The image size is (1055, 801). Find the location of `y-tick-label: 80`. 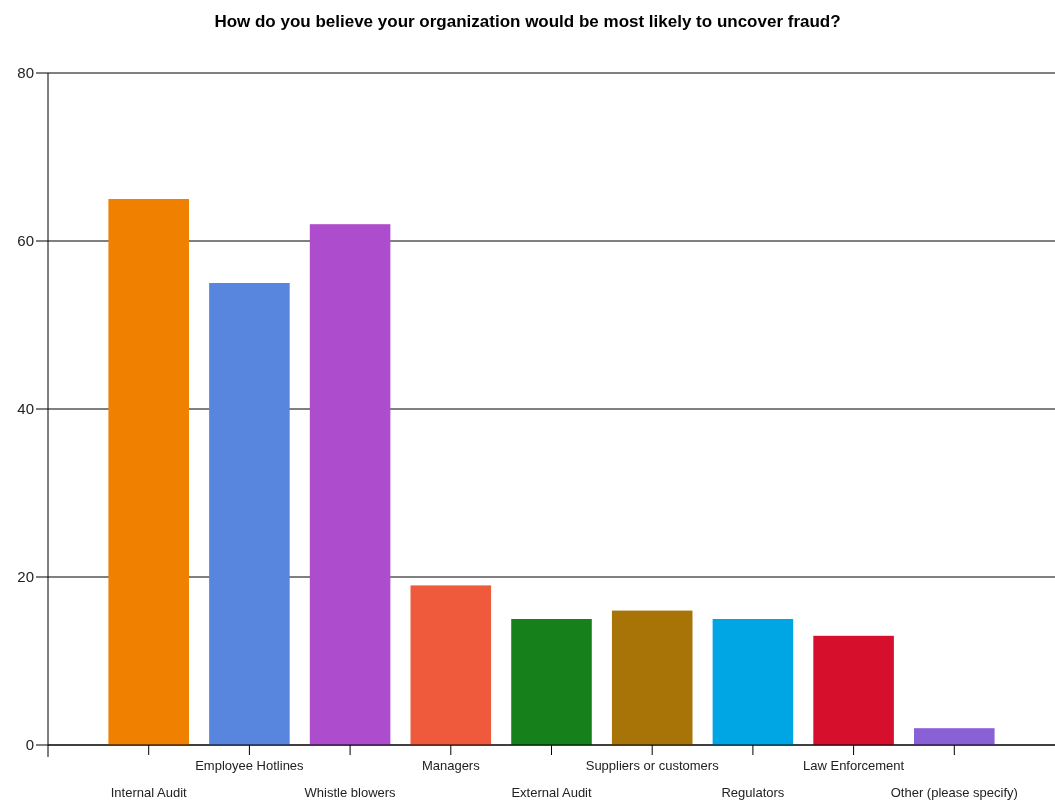

y-tick-label: 80 is located at coordinates (25, 73).